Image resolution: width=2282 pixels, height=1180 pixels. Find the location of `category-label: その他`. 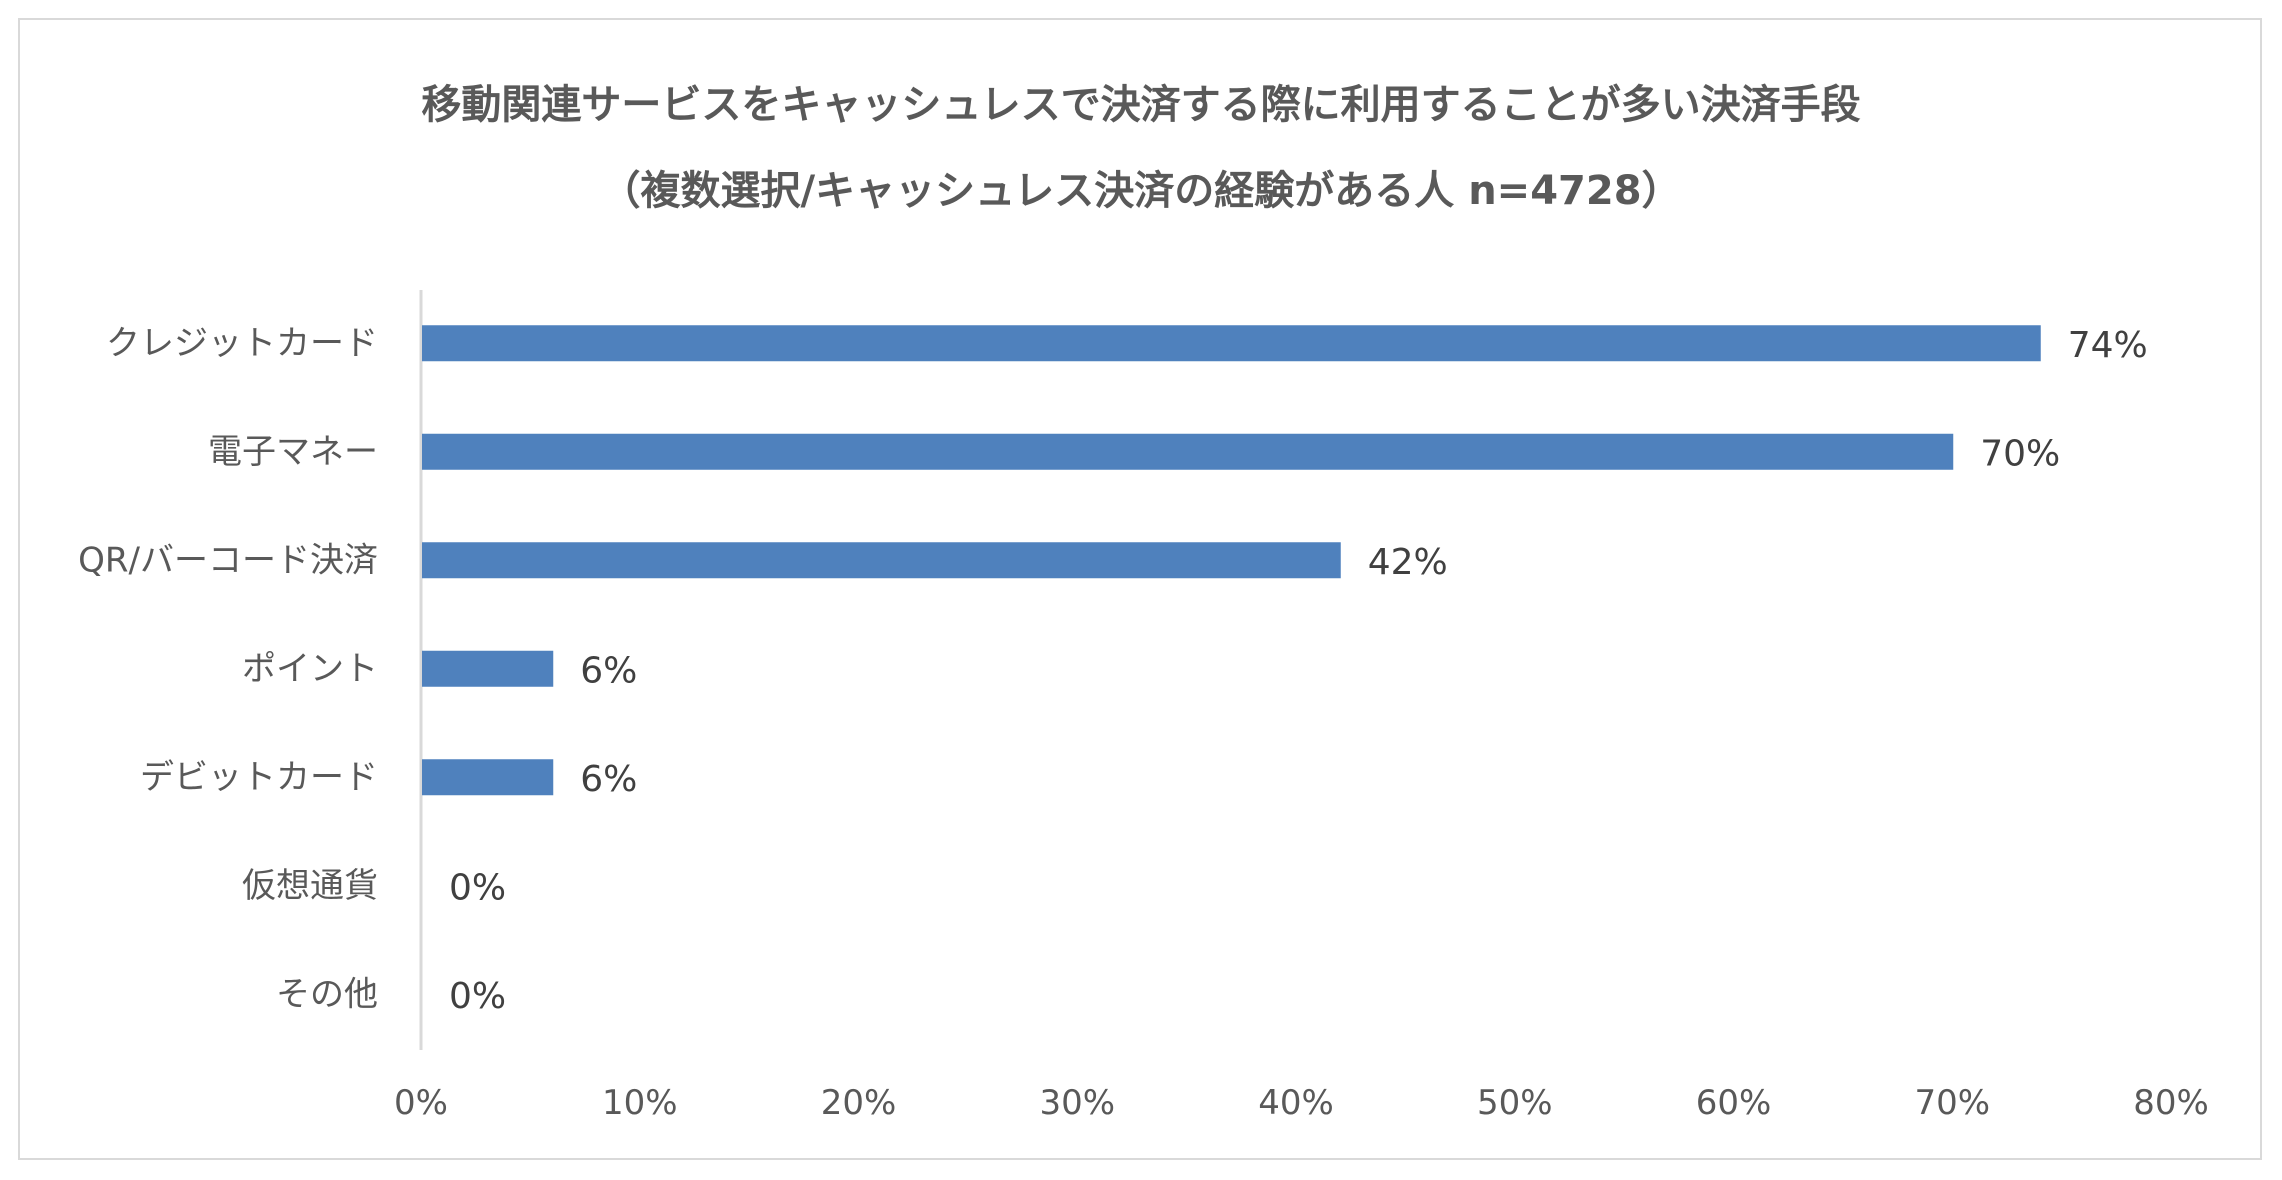

category-label: その他 is located at coordinates (327, 994).